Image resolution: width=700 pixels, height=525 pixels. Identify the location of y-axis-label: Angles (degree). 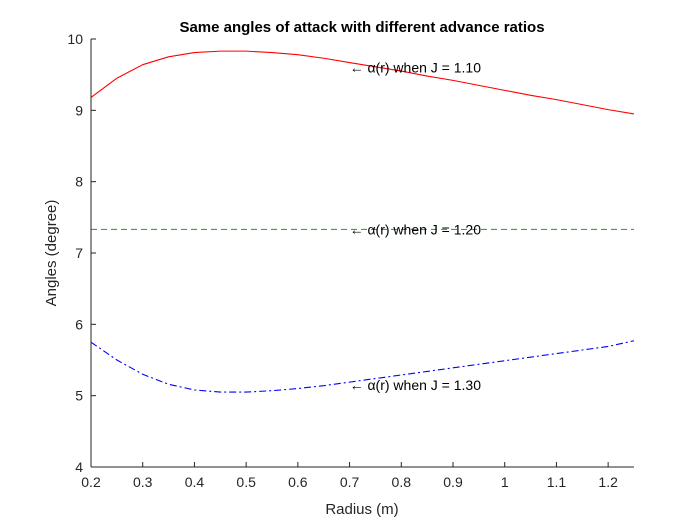
(51, 253).